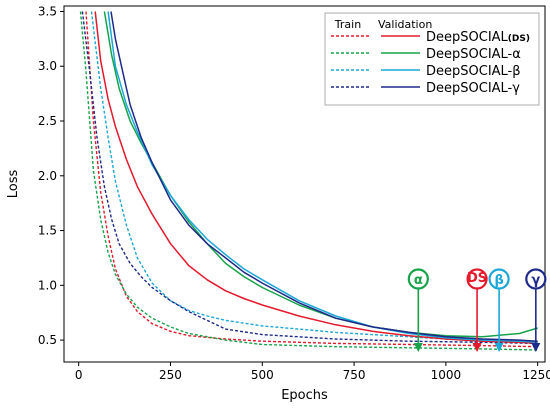 The height and width of the screenshot is (408, 550). What do you see at coordinates (170, 375) in the screenshot?
I see `x-tick-label: 250` at bounding box center [170, 375].